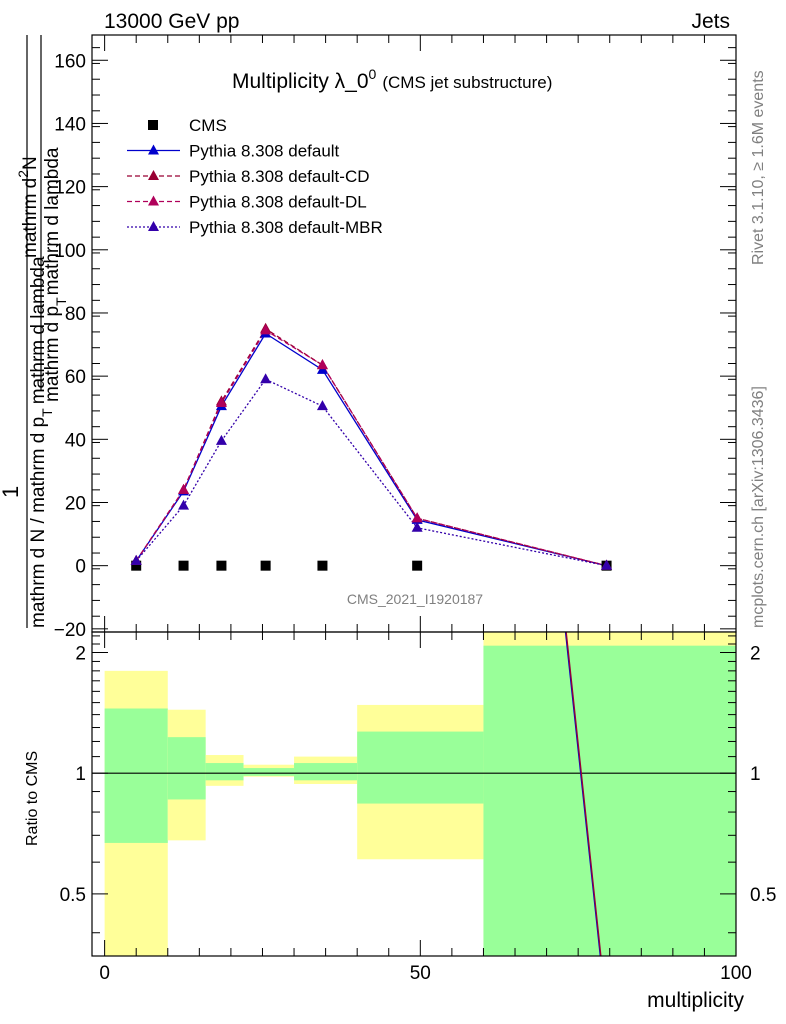  Describe the element at coordinates (11, 492) in the screenshot. I see `y-label-frac-num: 1` at that location.